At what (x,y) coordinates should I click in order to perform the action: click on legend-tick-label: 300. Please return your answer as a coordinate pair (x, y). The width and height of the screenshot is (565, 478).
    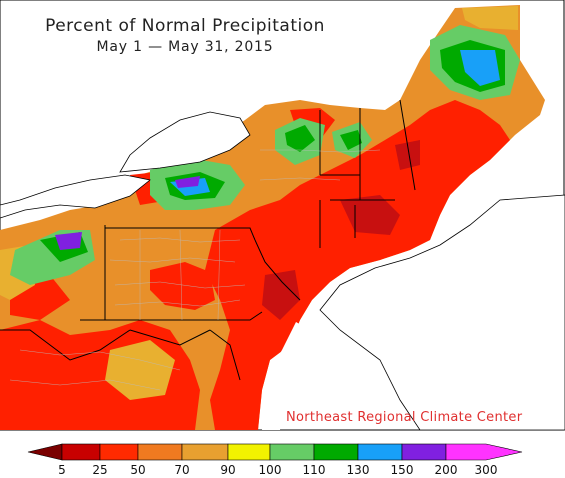
    Looking at the image, I should click on (486, 470).